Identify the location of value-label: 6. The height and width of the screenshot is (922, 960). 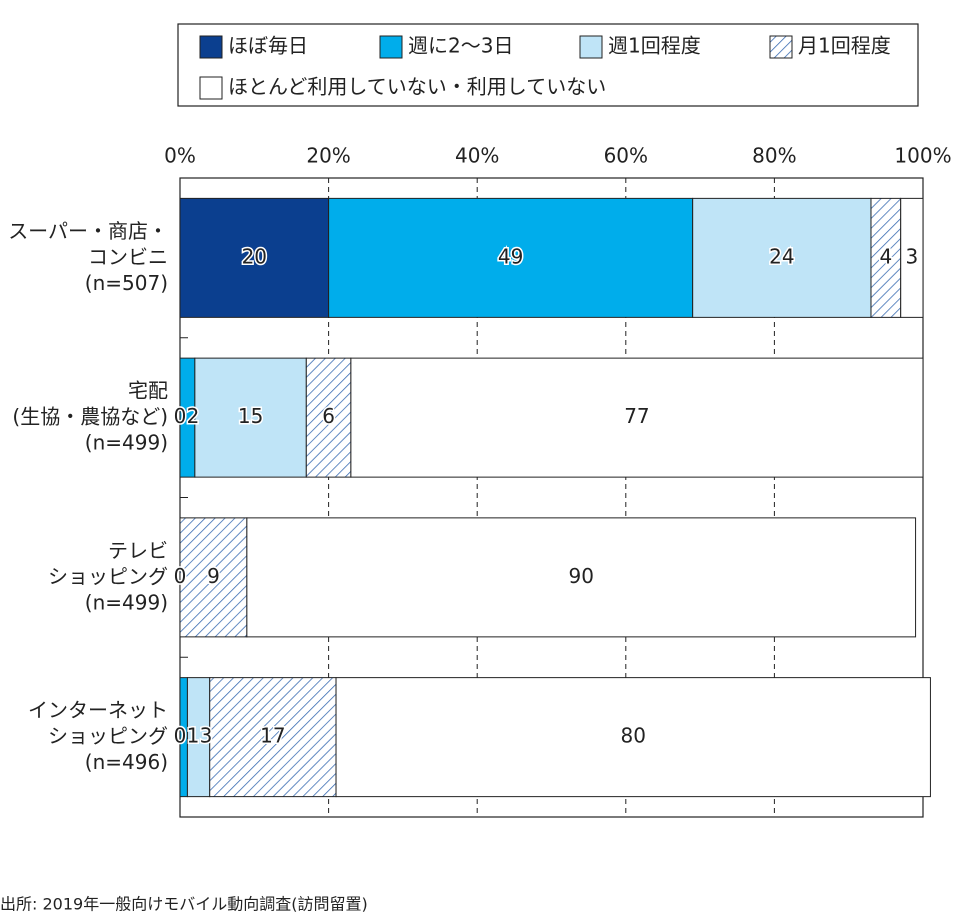
(328, 416).